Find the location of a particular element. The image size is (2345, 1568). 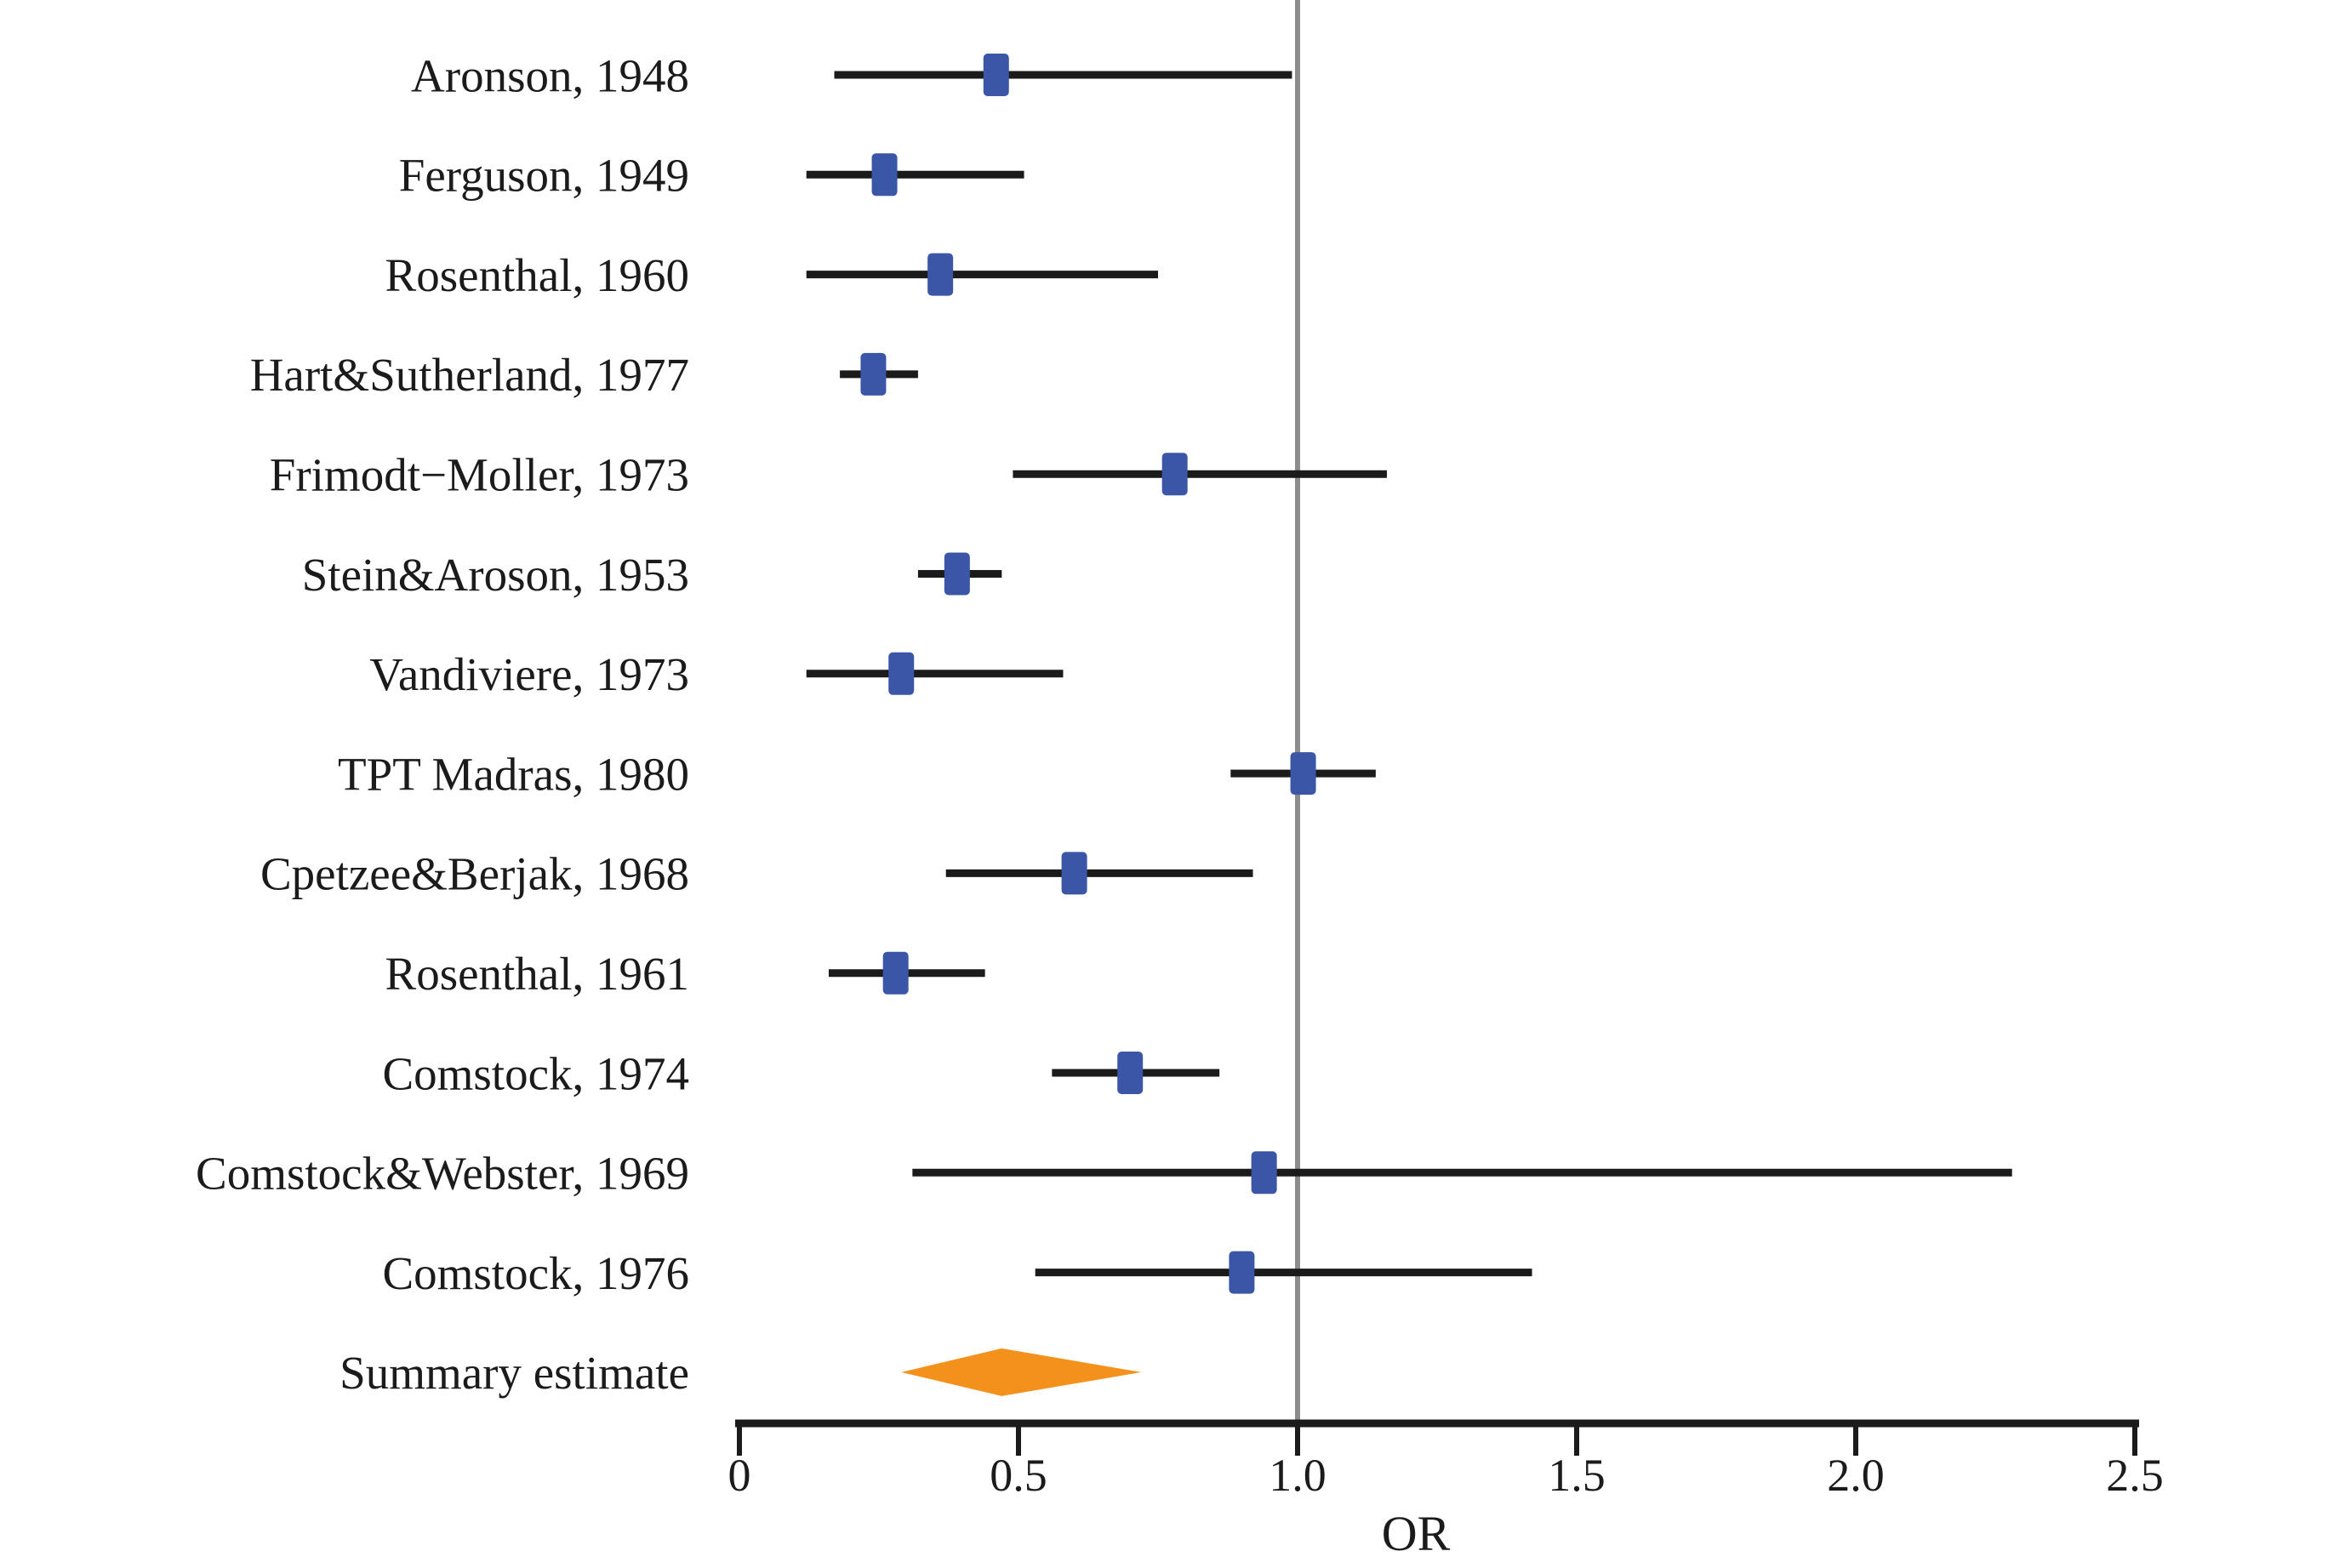

x-tick-label: 2.5 is located at coordinates (2135, 1475).